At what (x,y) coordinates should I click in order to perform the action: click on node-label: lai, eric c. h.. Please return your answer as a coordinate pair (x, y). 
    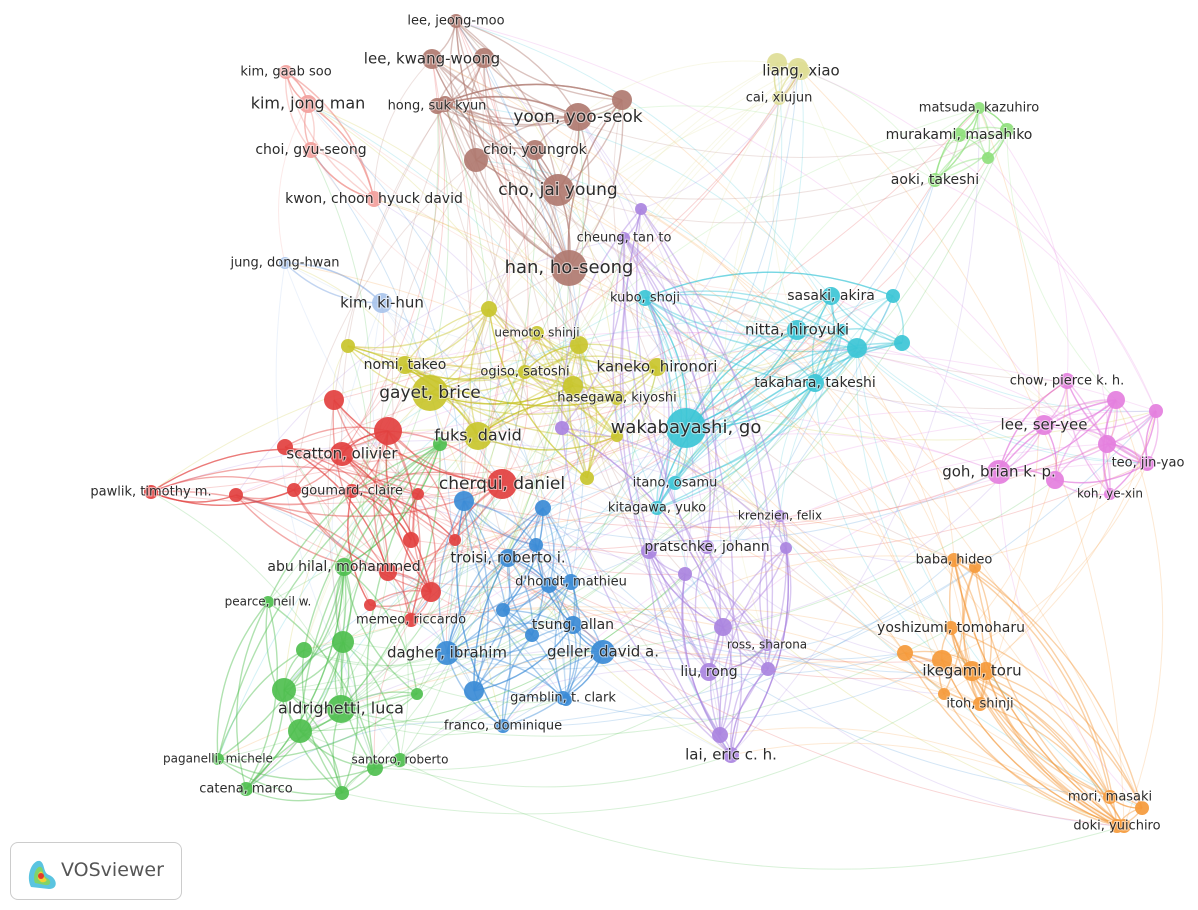
    Looking at the image, I should click on (731, 755).